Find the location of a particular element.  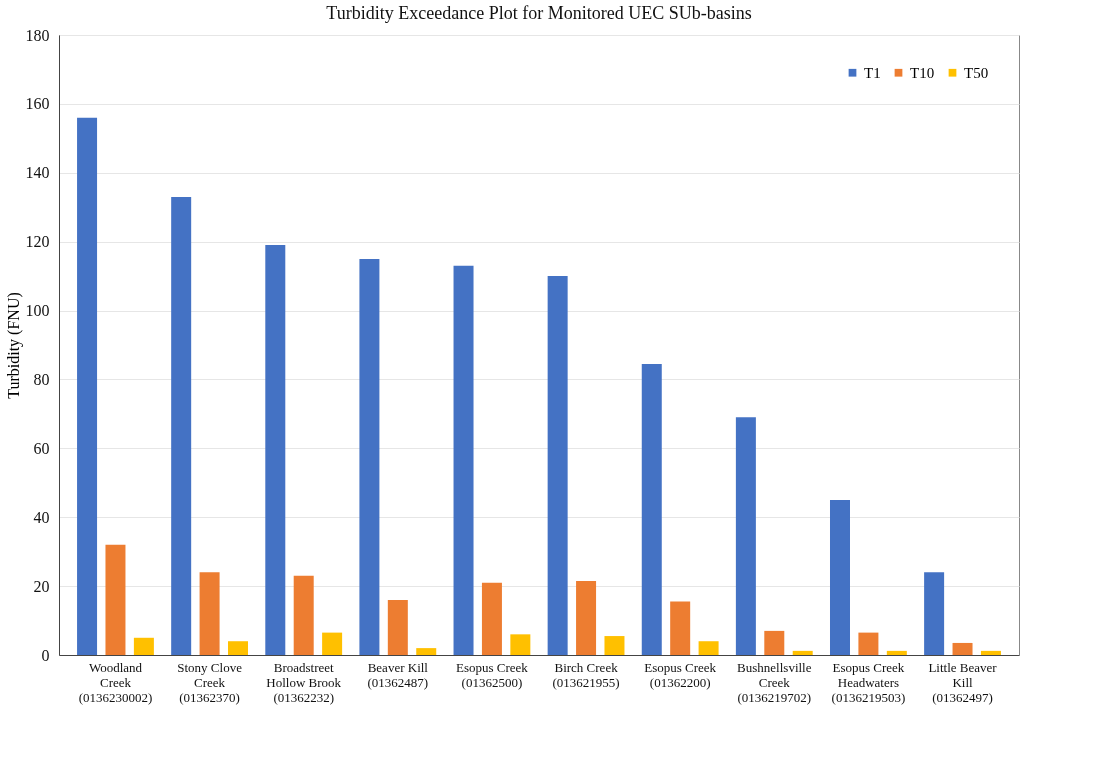

y-tick-label: 60 is located at coordinates (41, 448).